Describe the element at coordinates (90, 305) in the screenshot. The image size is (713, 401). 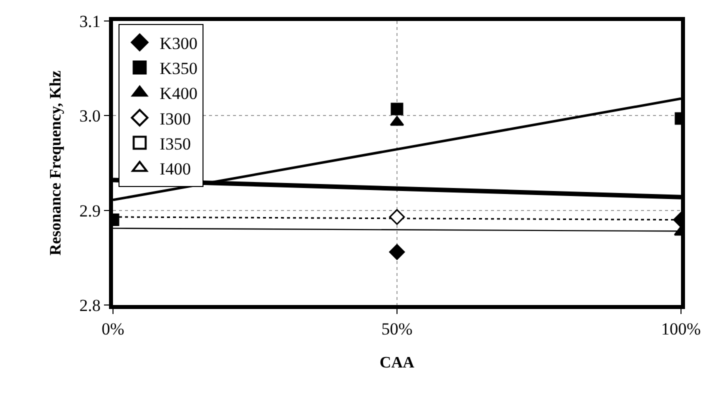
I see `y-tick-label: 2.8` at that location.